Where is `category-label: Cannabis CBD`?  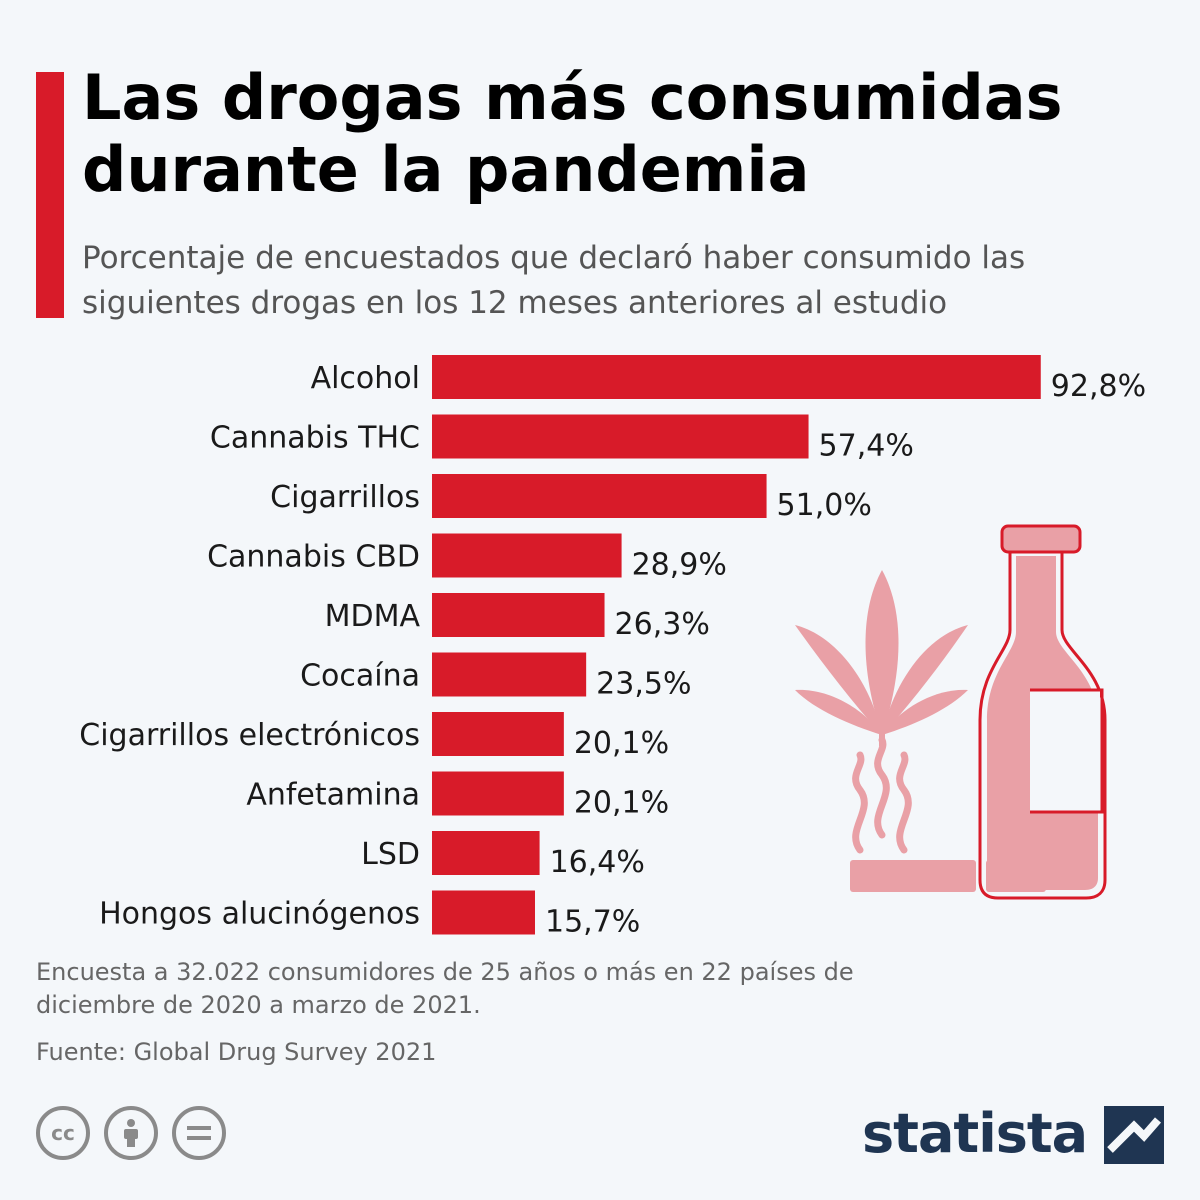
category-label: Cannabis CBD is located at coordinates (313, 557).